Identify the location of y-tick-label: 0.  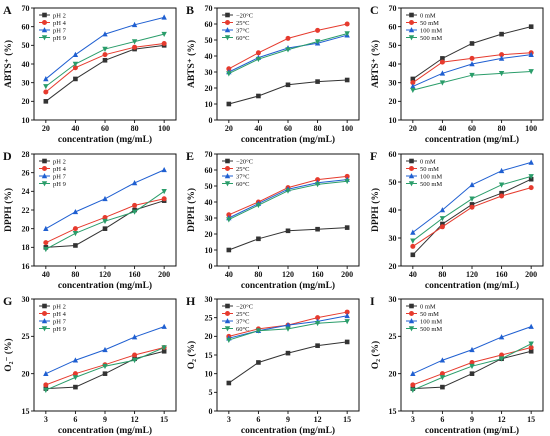
(211, 120).